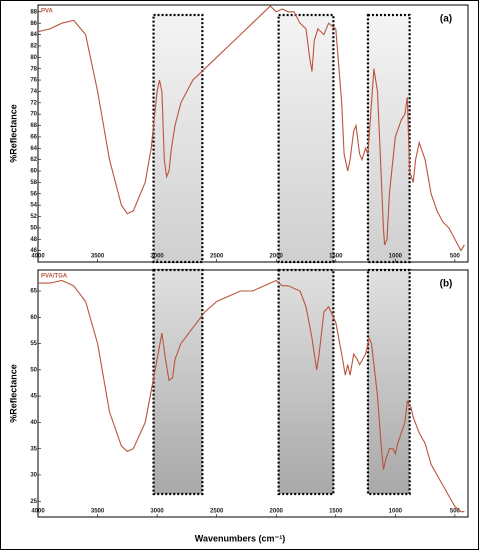  I want to click on y-tick-label: 82, so click(33, 47).